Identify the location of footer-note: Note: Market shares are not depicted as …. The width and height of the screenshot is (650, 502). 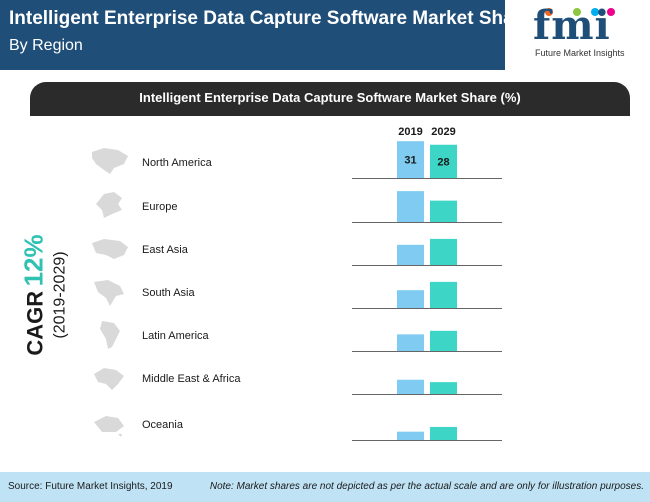
(426, 486).